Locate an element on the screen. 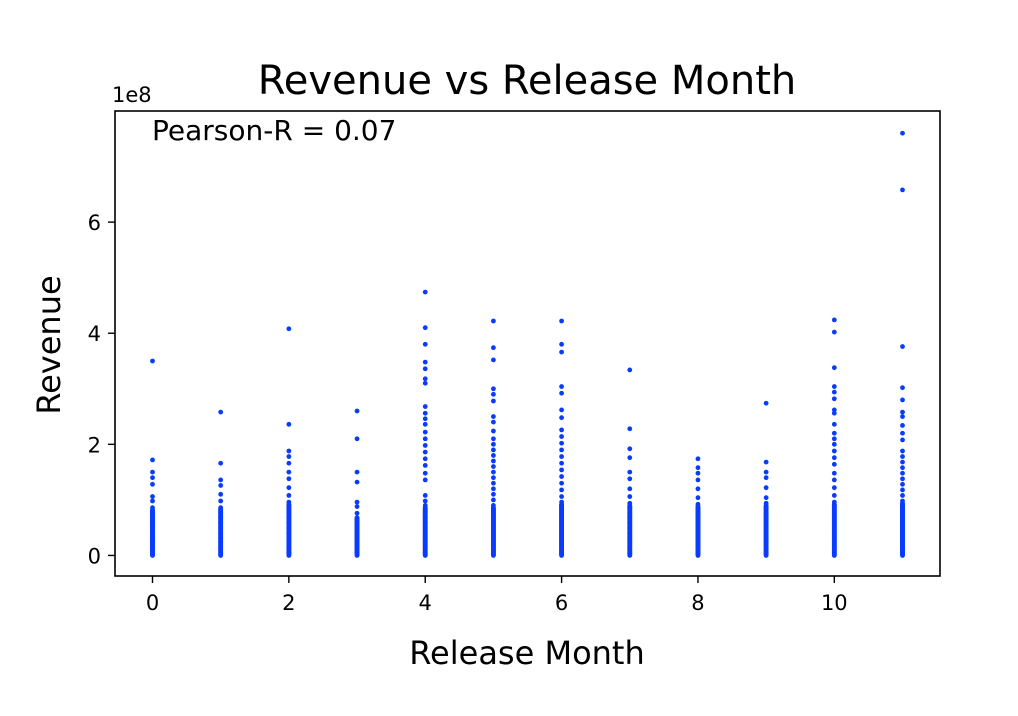 This screenshot has width=1018, height=716. y-axis-label: Revenue is located at coordinates (49, 344).